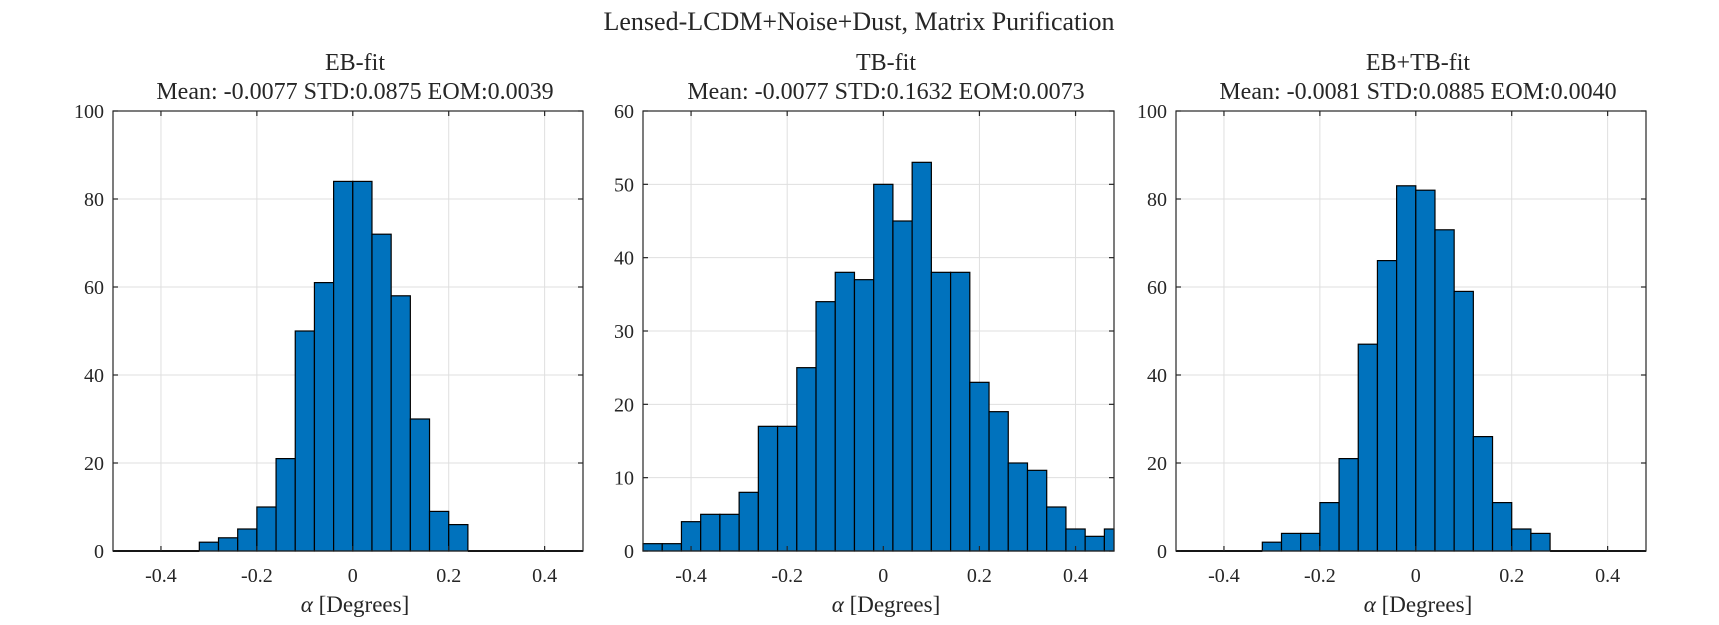  Describe the element at coordinates (624, 332) in the screenshot. I see `y-tick-label: 30` at that location.